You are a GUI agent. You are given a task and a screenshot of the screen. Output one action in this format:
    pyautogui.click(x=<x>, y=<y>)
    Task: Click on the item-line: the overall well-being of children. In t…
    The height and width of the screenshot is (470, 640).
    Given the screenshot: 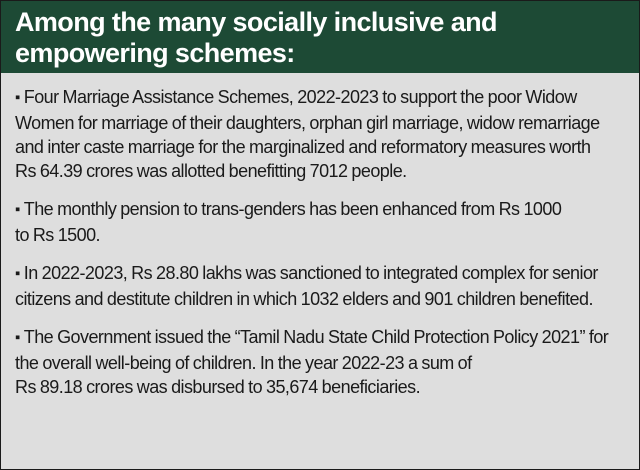 What is the action you would take?
    pyautogui.click(x=243, y=363)
    